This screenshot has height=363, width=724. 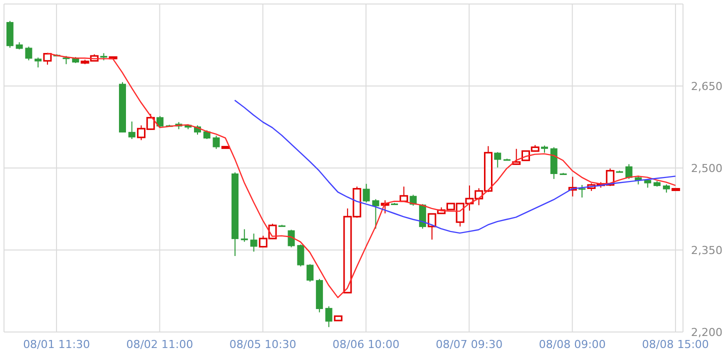 What do you see at coordinates (56, 344) in the screenshot?
I see `x-tick-label: 08/01 11:30` at bounding box center [56, 344].